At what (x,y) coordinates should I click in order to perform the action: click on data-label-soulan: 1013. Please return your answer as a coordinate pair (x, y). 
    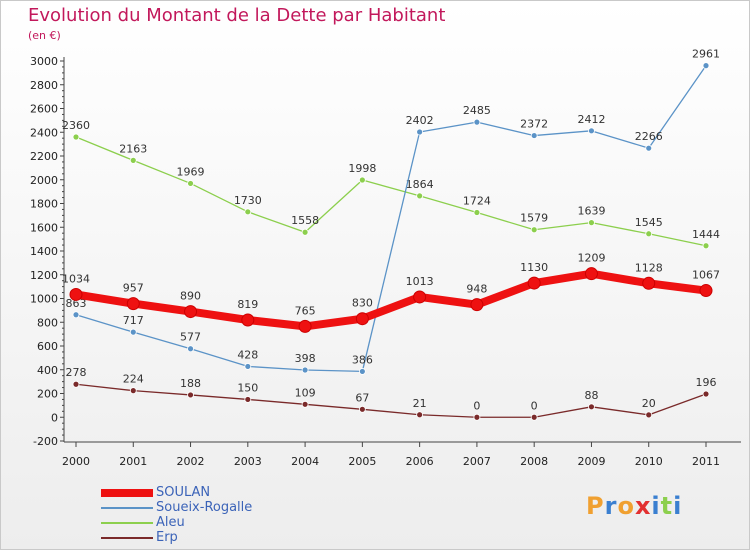
    Looking at the image, I should click on (420, 281).